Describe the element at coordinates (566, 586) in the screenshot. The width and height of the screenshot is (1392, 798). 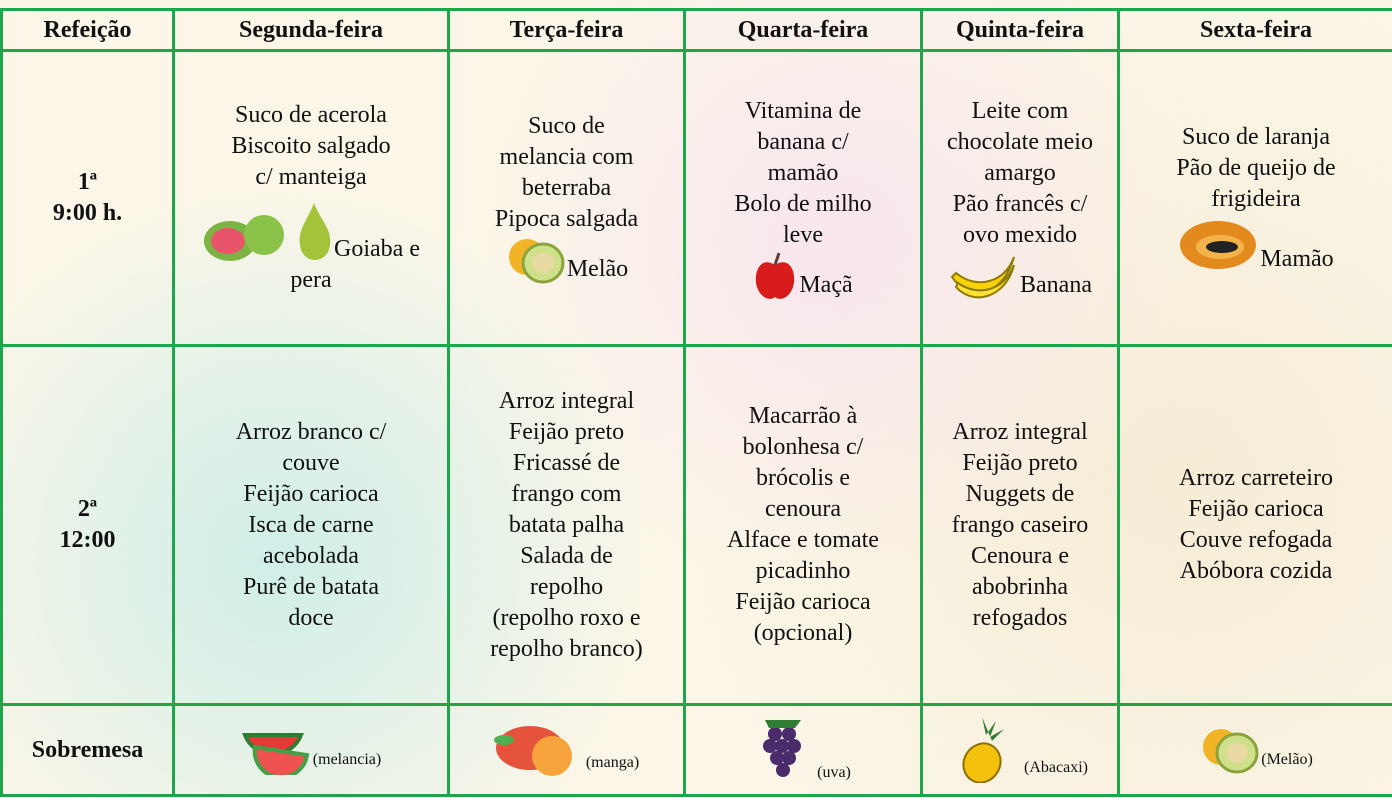
I see `menu-line: repolho` at that location.